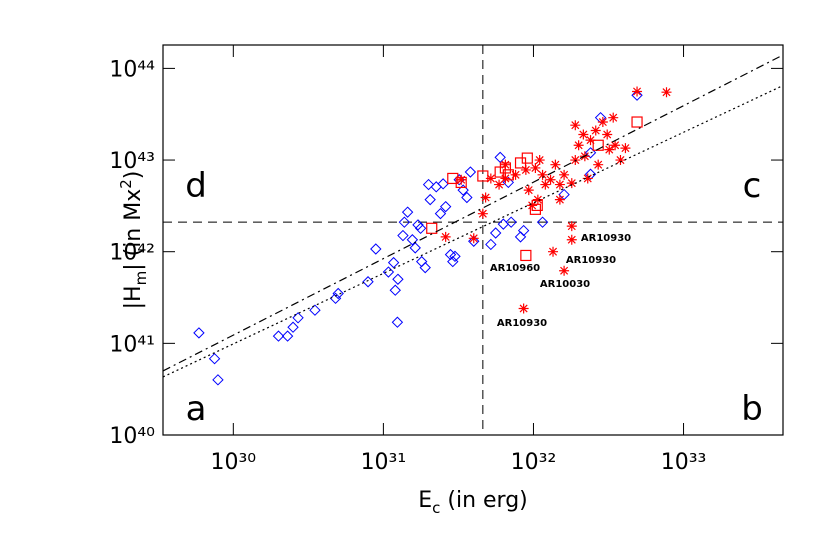 The width and height of the screenshot is (830, 540). Describe the element at coordinates (534, 462) in the screenshot. I see `x-tick-label: 10³²` at that location.